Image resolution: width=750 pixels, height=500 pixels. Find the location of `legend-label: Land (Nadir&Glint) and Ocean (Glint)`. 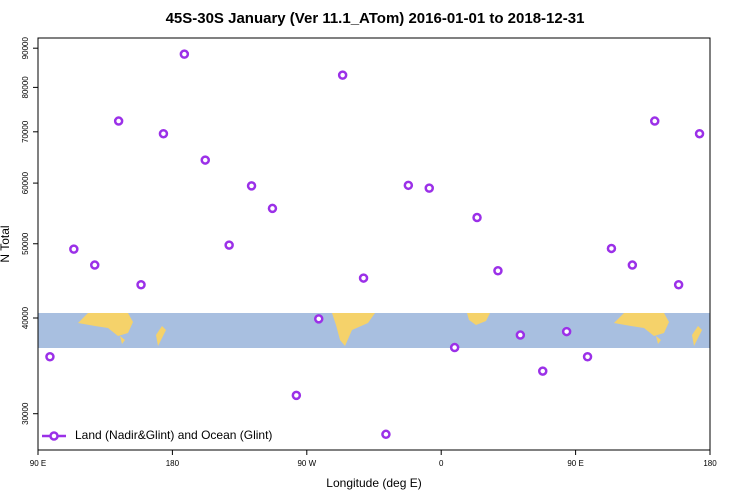

legend-label: Land (Nadir&Glint) and Ocean (Glint) is located at coordinates (173, 435).